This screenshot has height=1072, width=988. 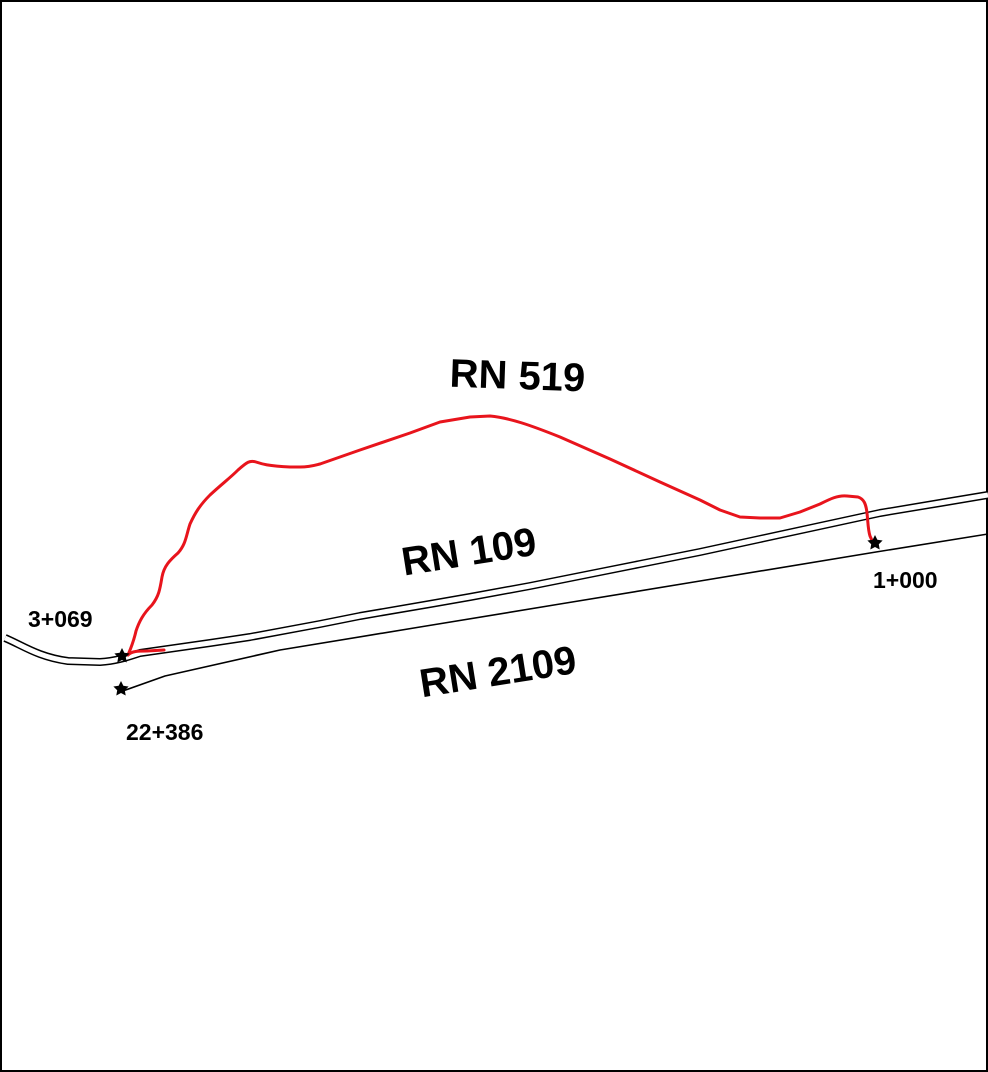 What do you see at coordinates (60, 619) in the screenshot?
I see `label-pk-3069: 3+069` at bounding box center [60, 619].